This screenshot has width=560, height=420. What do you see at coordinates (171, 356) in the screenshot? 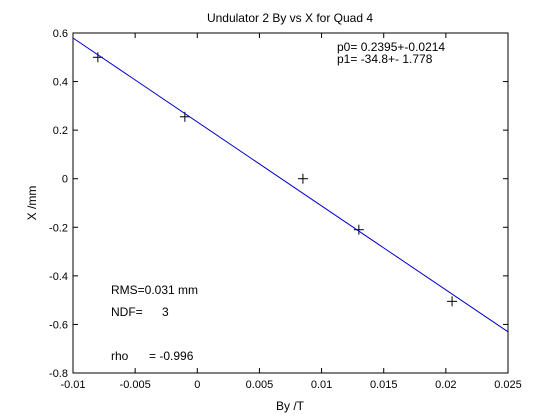
I see `rho-value: = -0.996` at bounding box center [171, 356].